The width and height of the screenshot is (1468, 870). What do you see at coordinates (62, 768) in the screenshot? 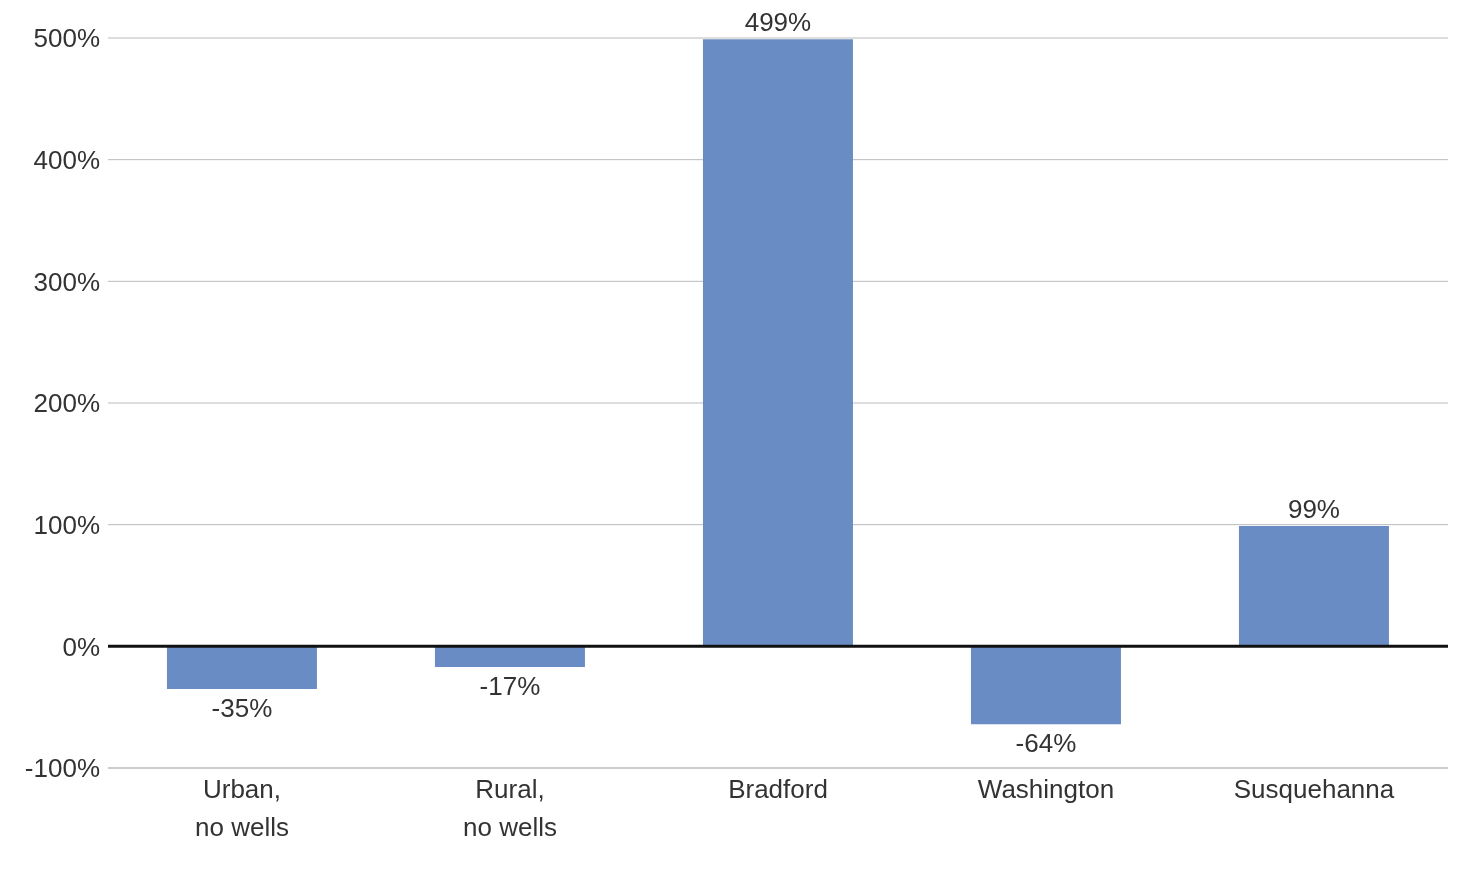
I see `y-tick-label: -100%` at bounding box center [62, 768].